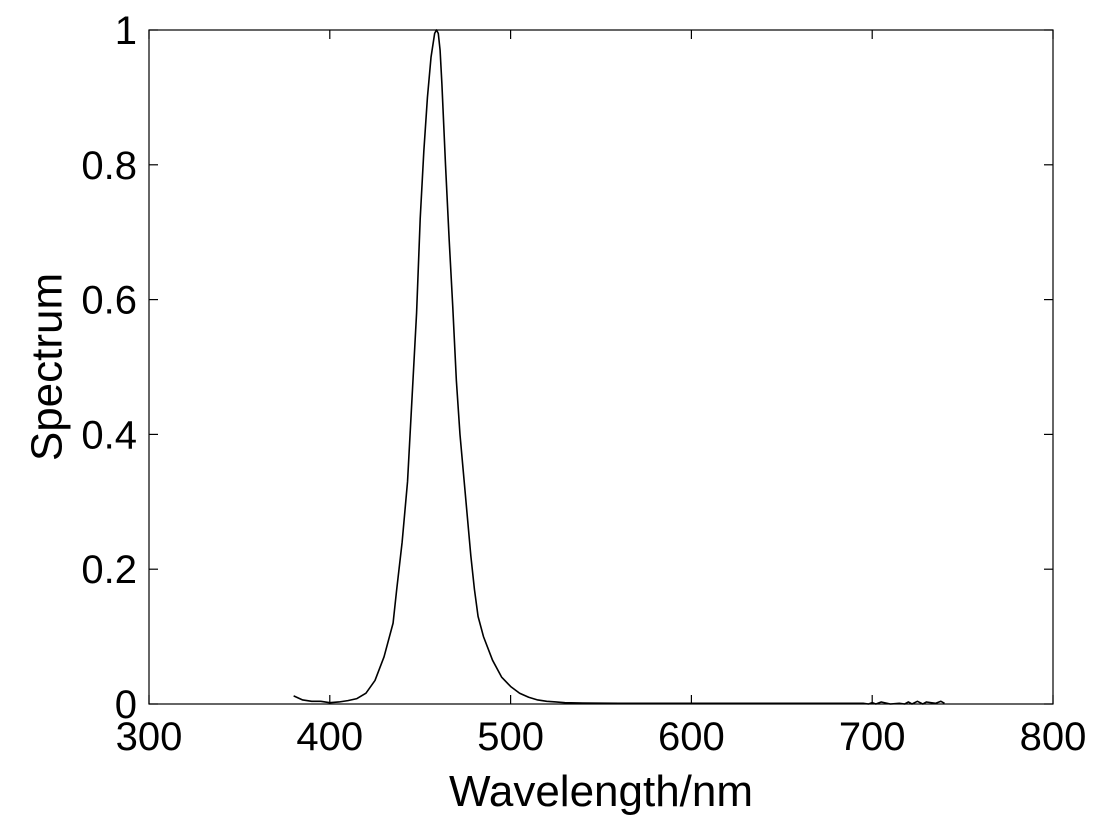 The width and height of the screenshot is (1104, 824). What do you see at coordinates (109, 435) in the screenshot?
I see `y-tick-label: 0.4` at bounding box center [109, 435].